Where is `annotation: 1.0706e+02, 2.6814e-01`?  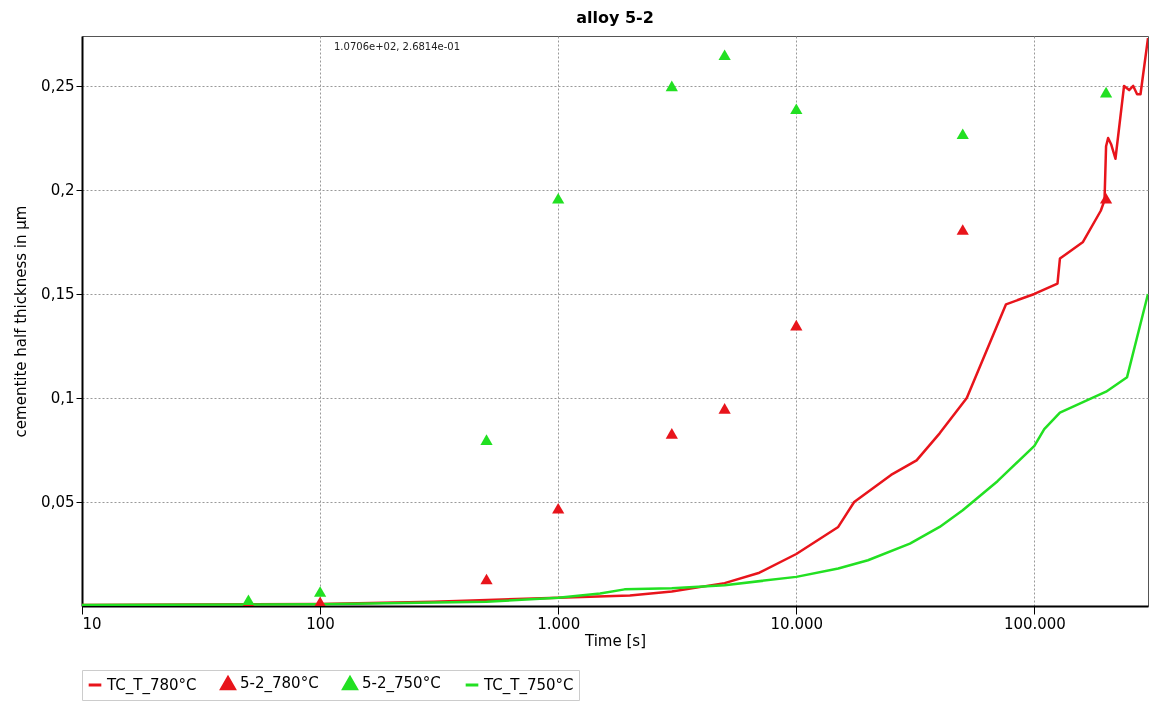
annotation: 1.0706e+02, 2.6814e-01 is located at coordinates (397, 46).